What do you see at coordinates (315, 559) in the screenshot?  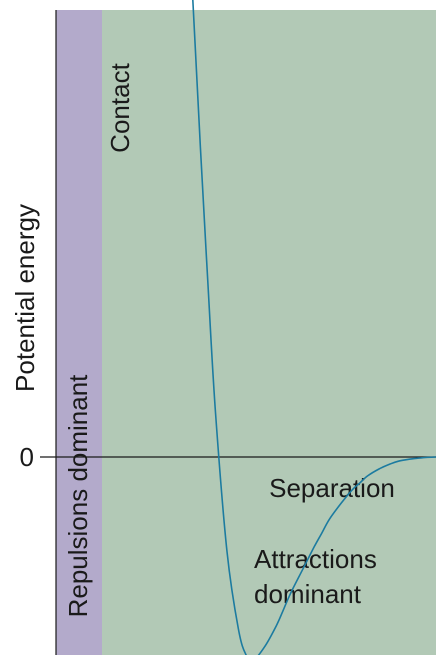 I see `attractions-label-line-1: Attractions` at bounding box center [315, 559].